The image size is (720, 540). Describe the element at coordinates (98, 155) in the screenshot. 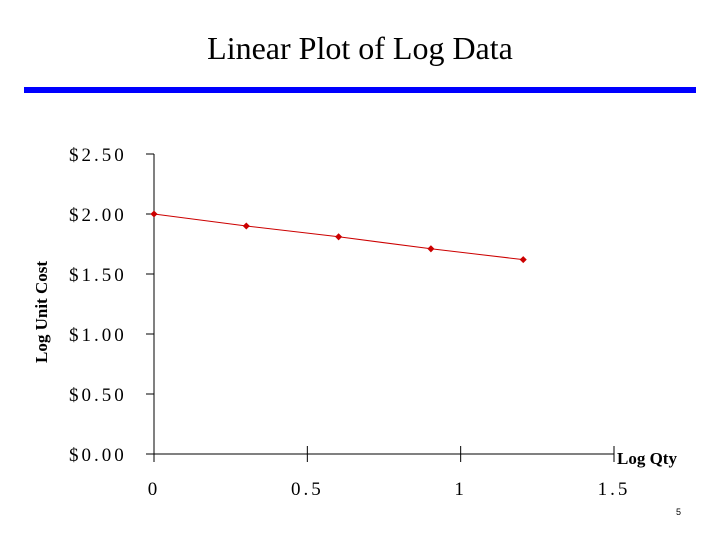

I see `y-tick-label: $2.50` at that location.